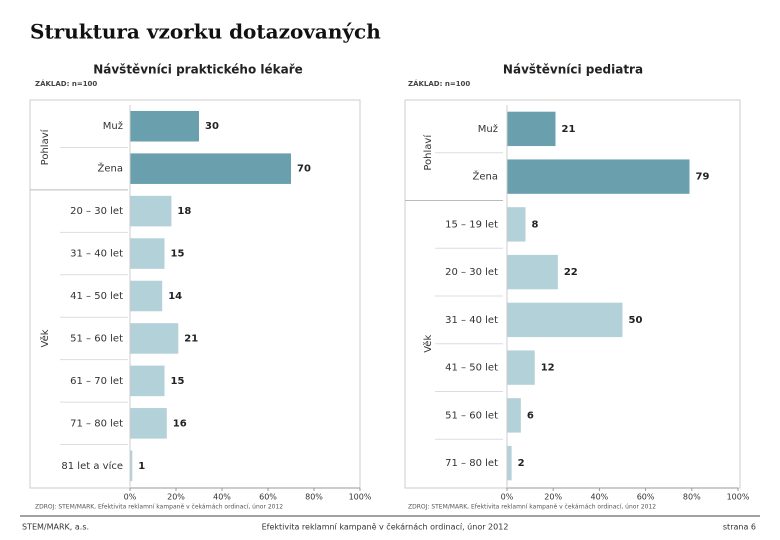  Describe the element at coordinates (180, 423) in the screenshot. I see `value-label: 16` at that location.